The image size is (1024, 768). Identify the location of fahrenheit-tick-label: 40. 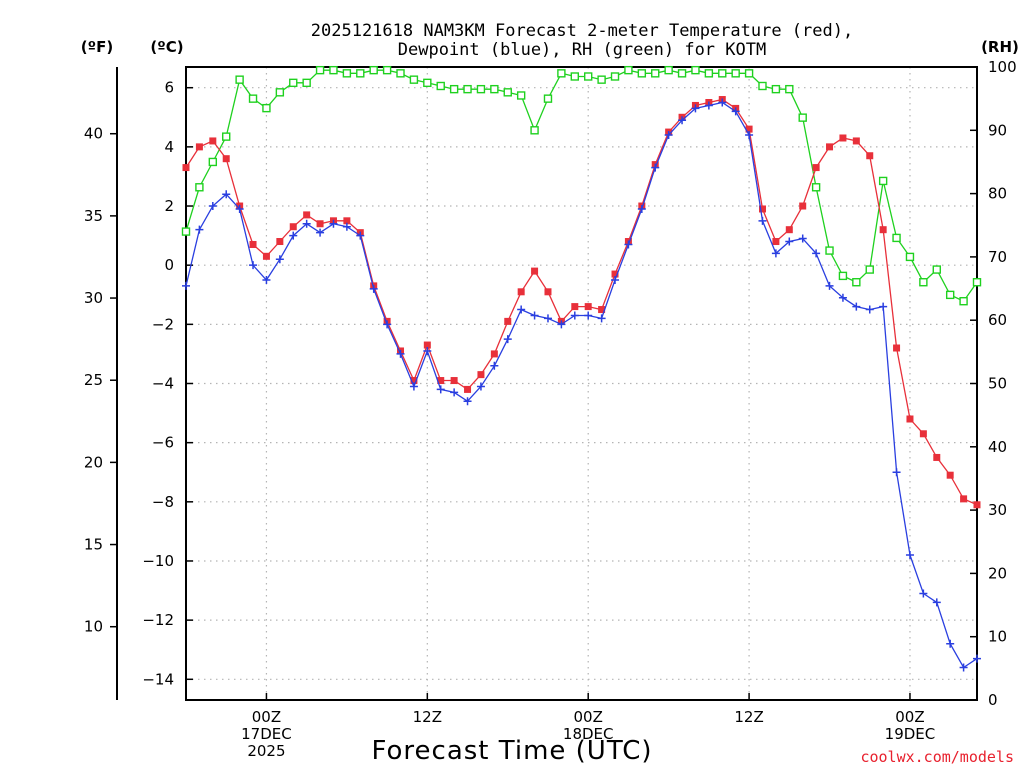
(93, 134).